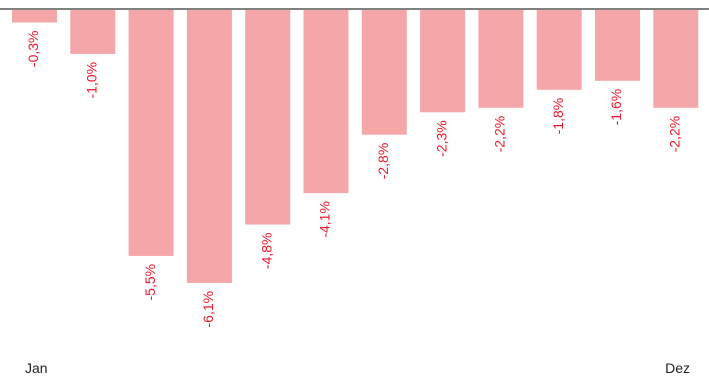  Describe the element at coordinates (325, 219) in the screenshot. I see `bar-value-label: -4,1%` at that location.